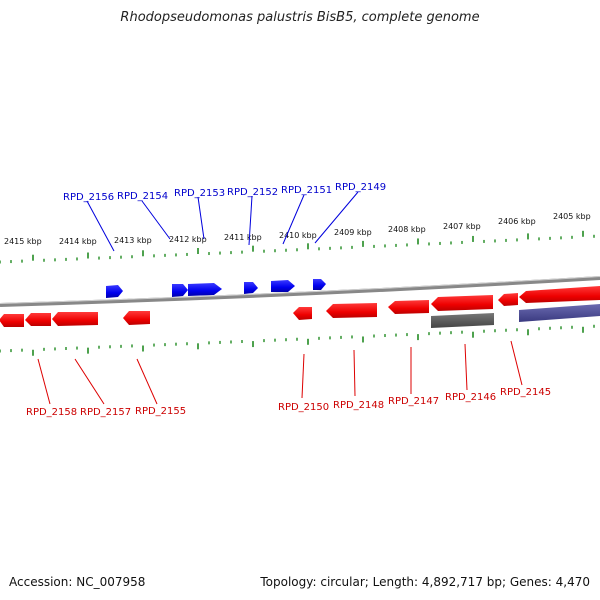  Describe the element at coordinates (525, 392) in the screenshot. I see `gene-label-rpd-2145: RPD_2145` at that location.